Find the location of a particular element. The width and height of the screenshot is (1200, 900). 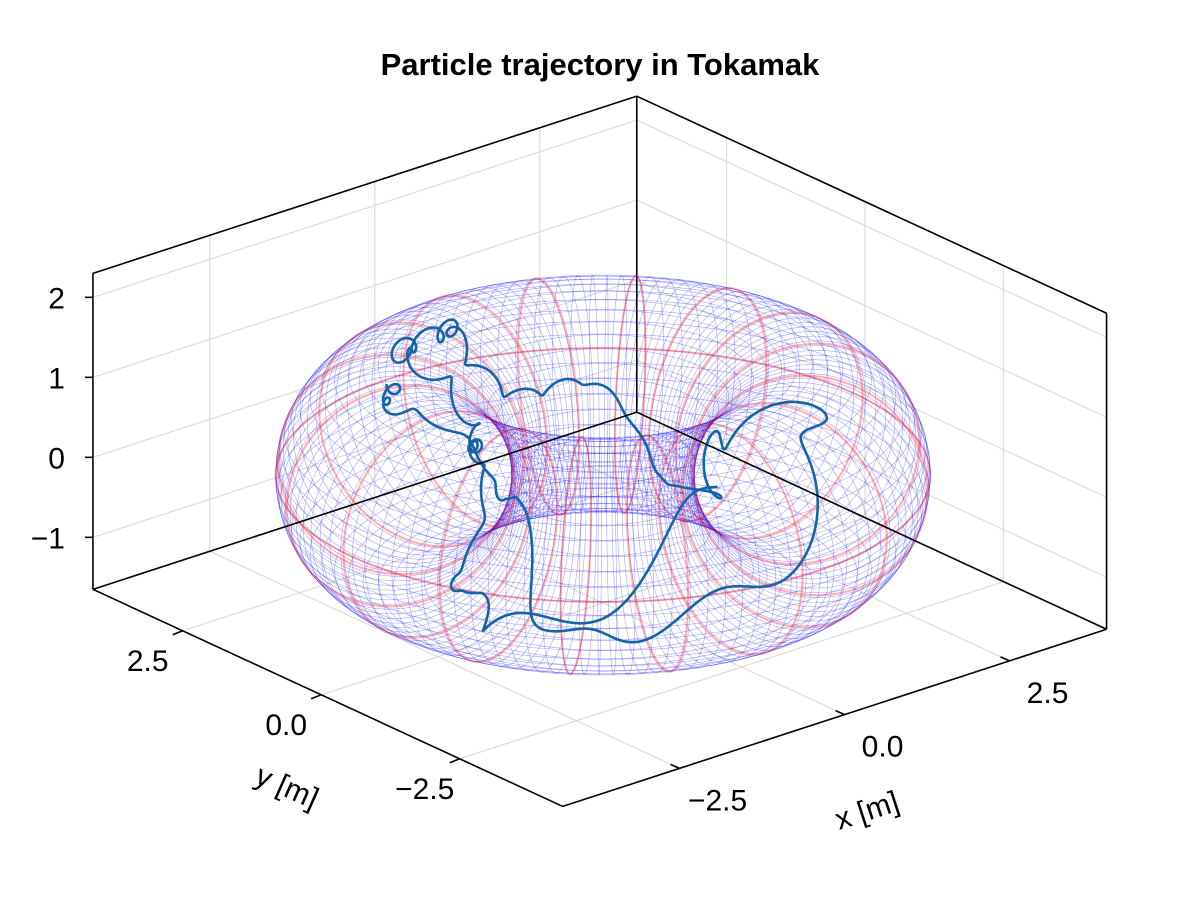

y-tick-label: 2.5 is located at coordinates (148, 661).